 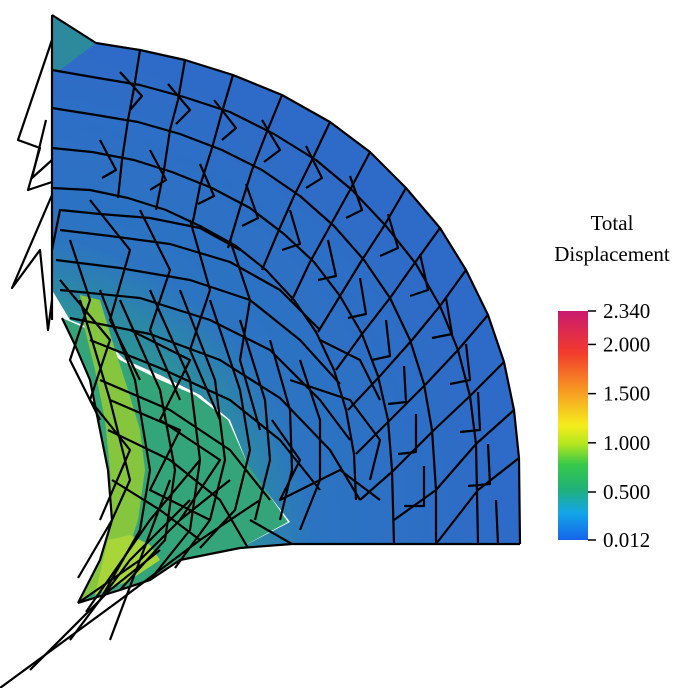 What do you see at coordinates (573, 425) in the screenshot?
I see `colorbar-gradient` at bounding box center [573, 425].